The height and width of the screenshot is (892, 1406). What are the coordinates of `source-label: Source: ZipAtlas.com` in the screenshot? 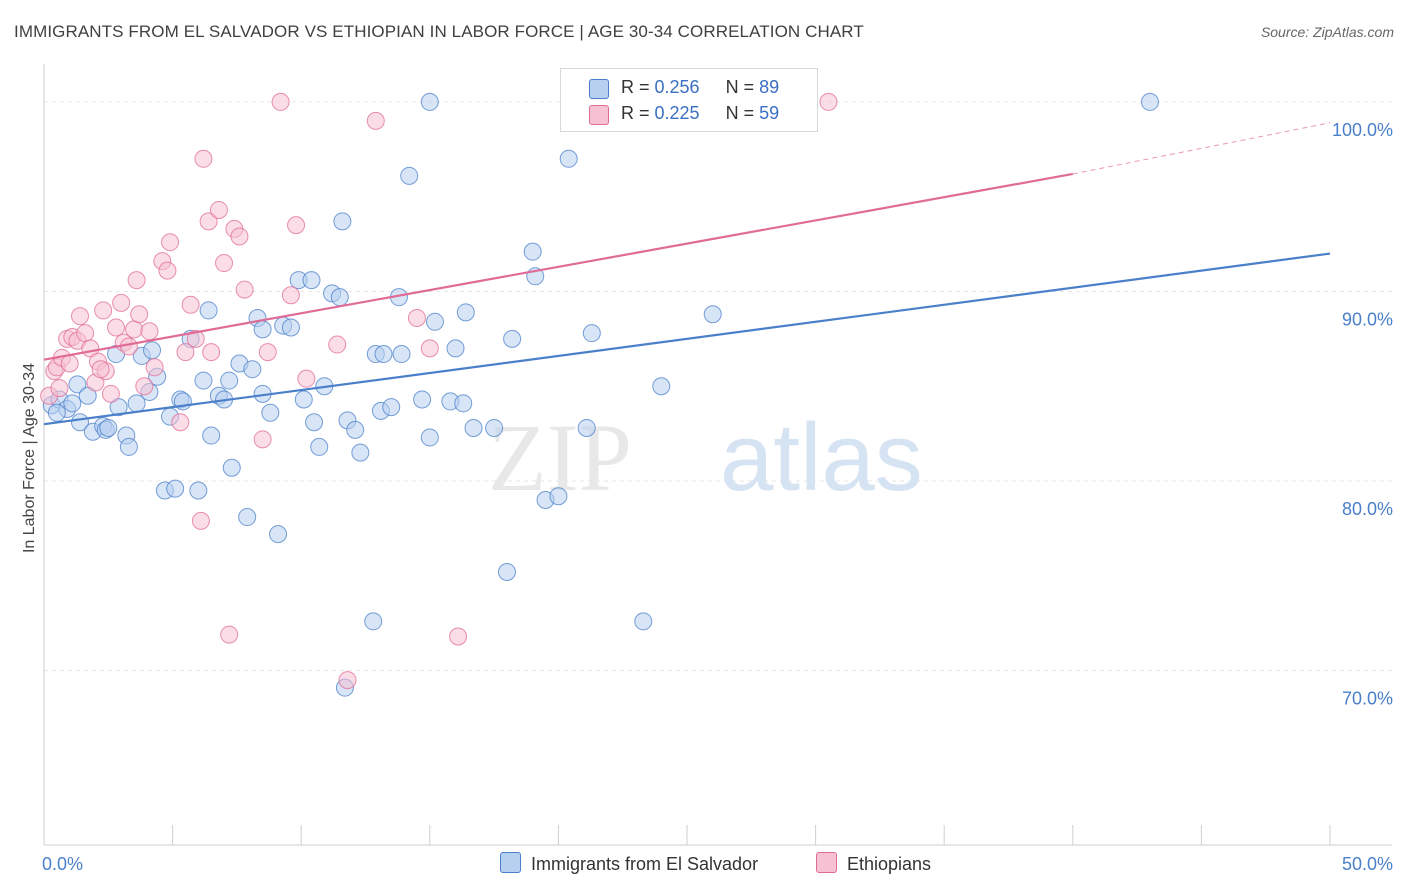 It's located at (1327, 32).